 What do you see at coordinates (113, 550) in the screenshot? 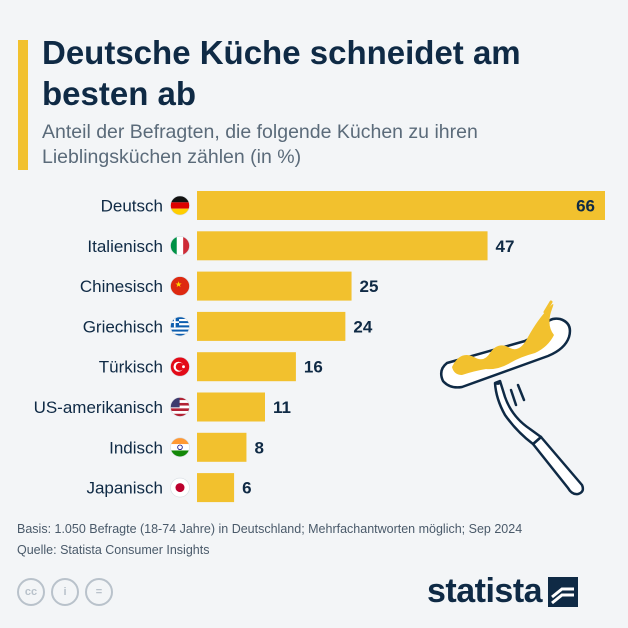
I see `footer-source: Quelle: Statista Consumer Insights` at bounding box center [113, 550].